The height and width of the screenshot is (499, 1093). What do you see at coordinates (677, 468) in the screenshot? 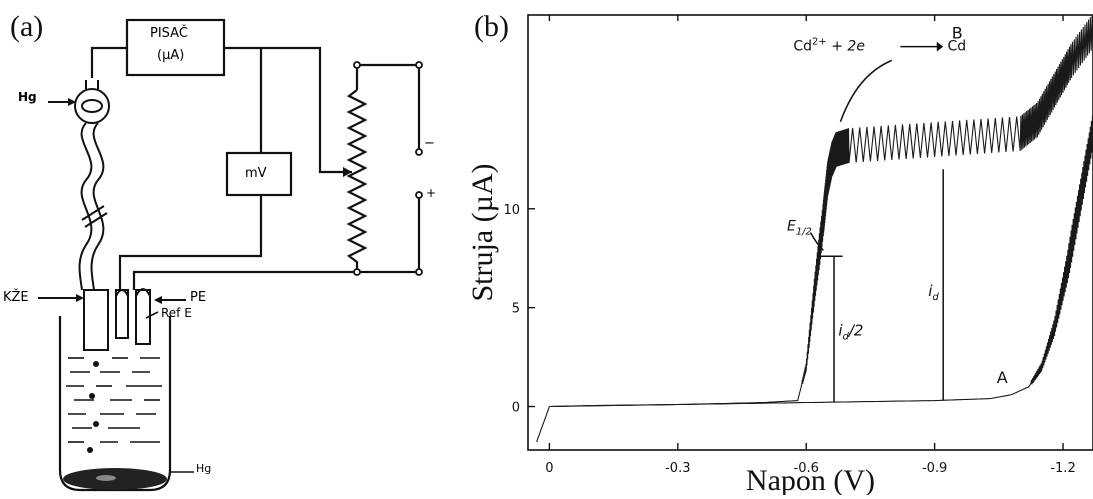
I see `x-tick-label: -0.3` at bounding box center [677, 468].